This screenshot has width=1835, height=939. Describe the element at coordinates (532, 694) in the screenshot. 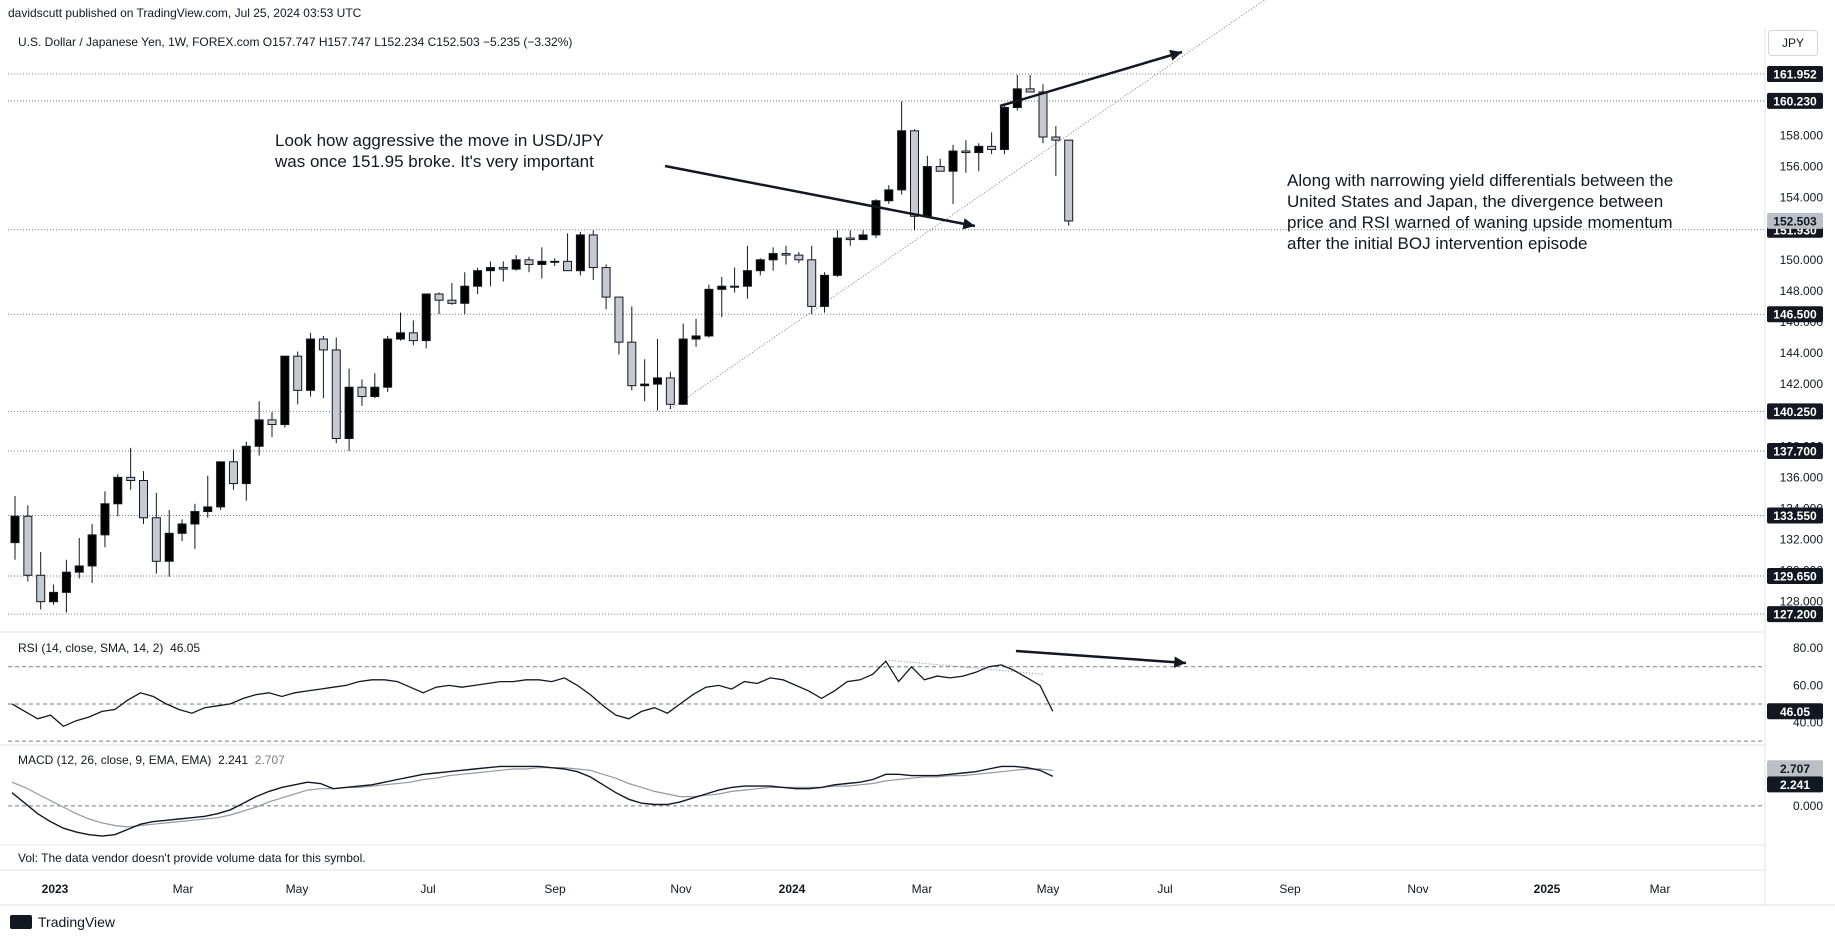

I see `rsi-line` at that location.